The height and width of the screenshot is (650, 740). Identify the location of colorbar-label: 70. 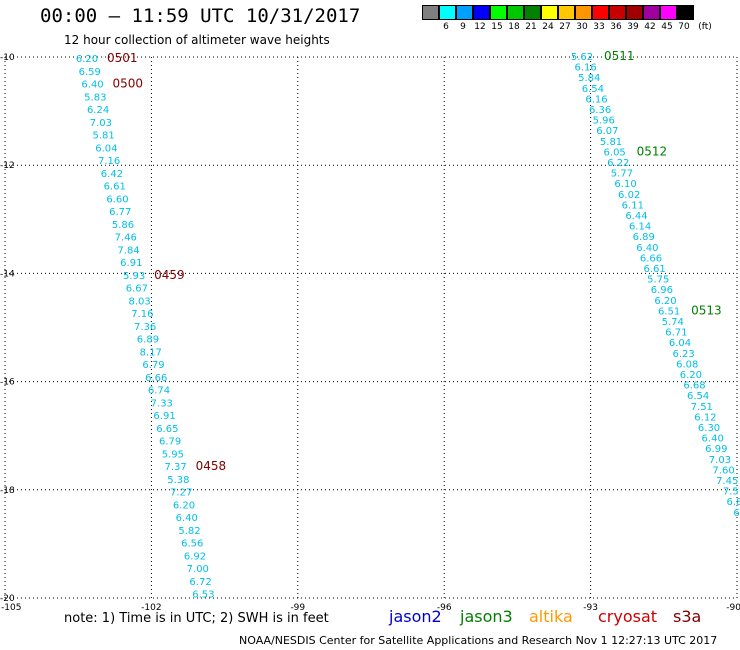
(684, 27).